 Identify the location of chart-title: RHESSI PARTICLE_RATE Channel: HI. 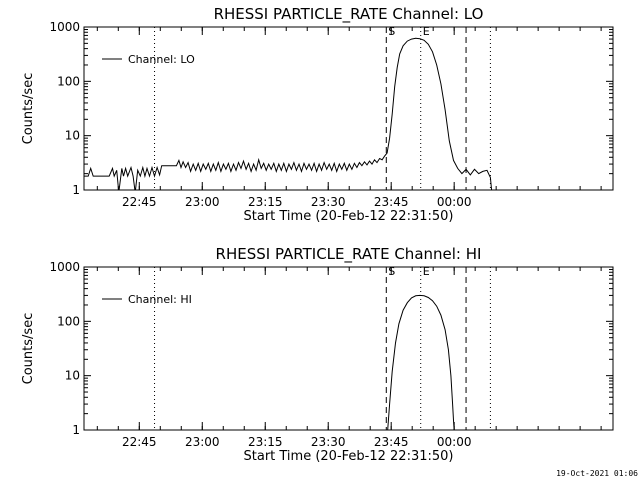
(349, 254).